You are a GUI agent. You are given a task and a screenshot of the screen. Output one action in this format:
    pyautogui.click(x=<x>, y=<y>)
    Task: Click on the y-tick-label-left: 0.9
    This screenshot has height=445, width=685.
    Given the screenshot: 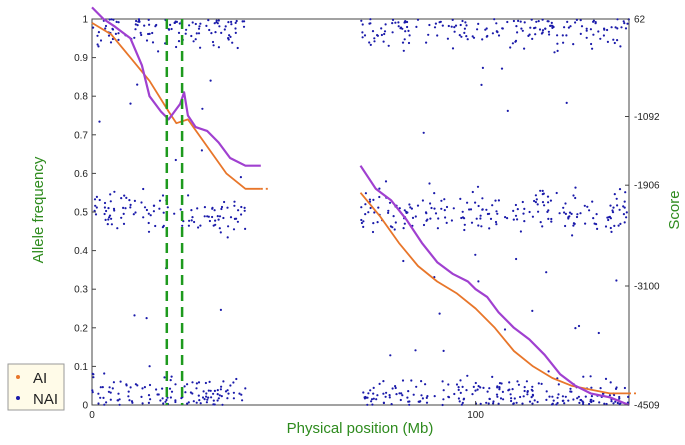 What is the action you would take?
    pyautogui.click(x=81, y=58)
    